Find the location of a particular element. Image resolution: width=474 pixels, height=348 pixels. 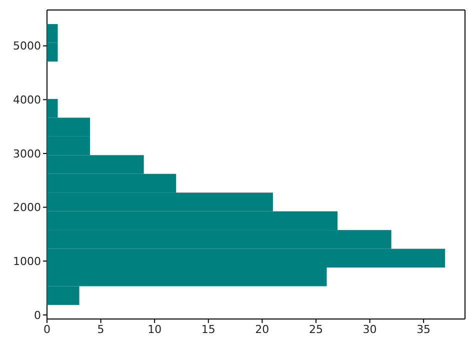

y-tick-label: 4000 is located at coordinates (27, 100).